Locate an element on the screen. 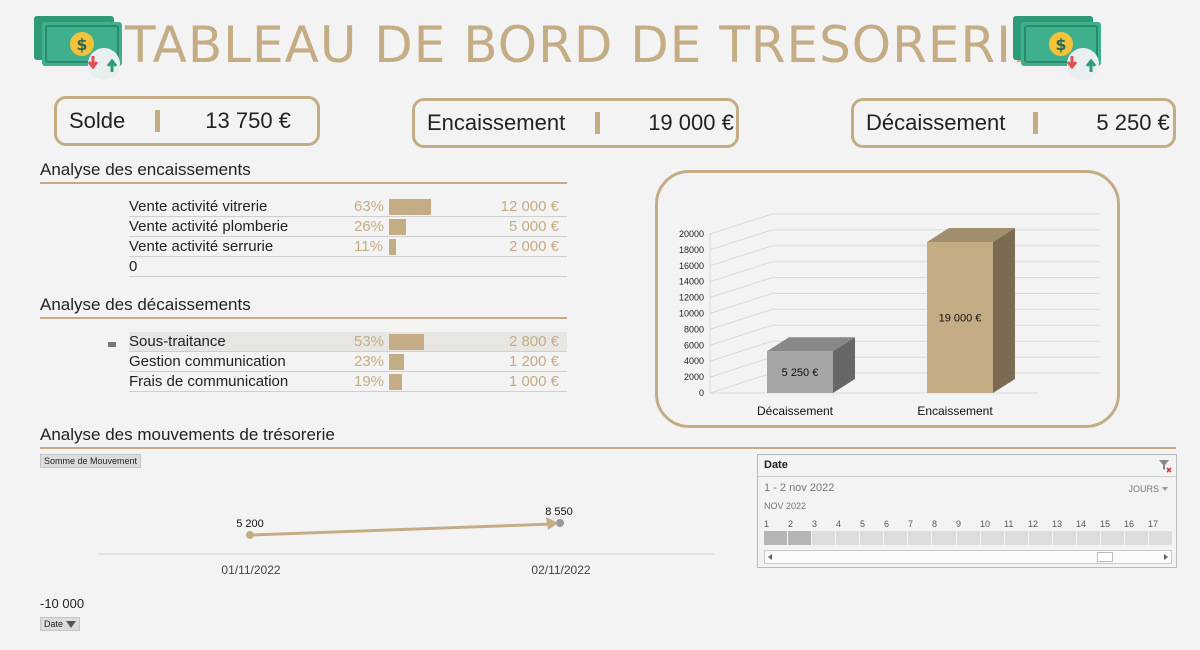 This screenshot has width=1200, height=650. slicer-day-label: 15 is located at coordinates (1105, 524).